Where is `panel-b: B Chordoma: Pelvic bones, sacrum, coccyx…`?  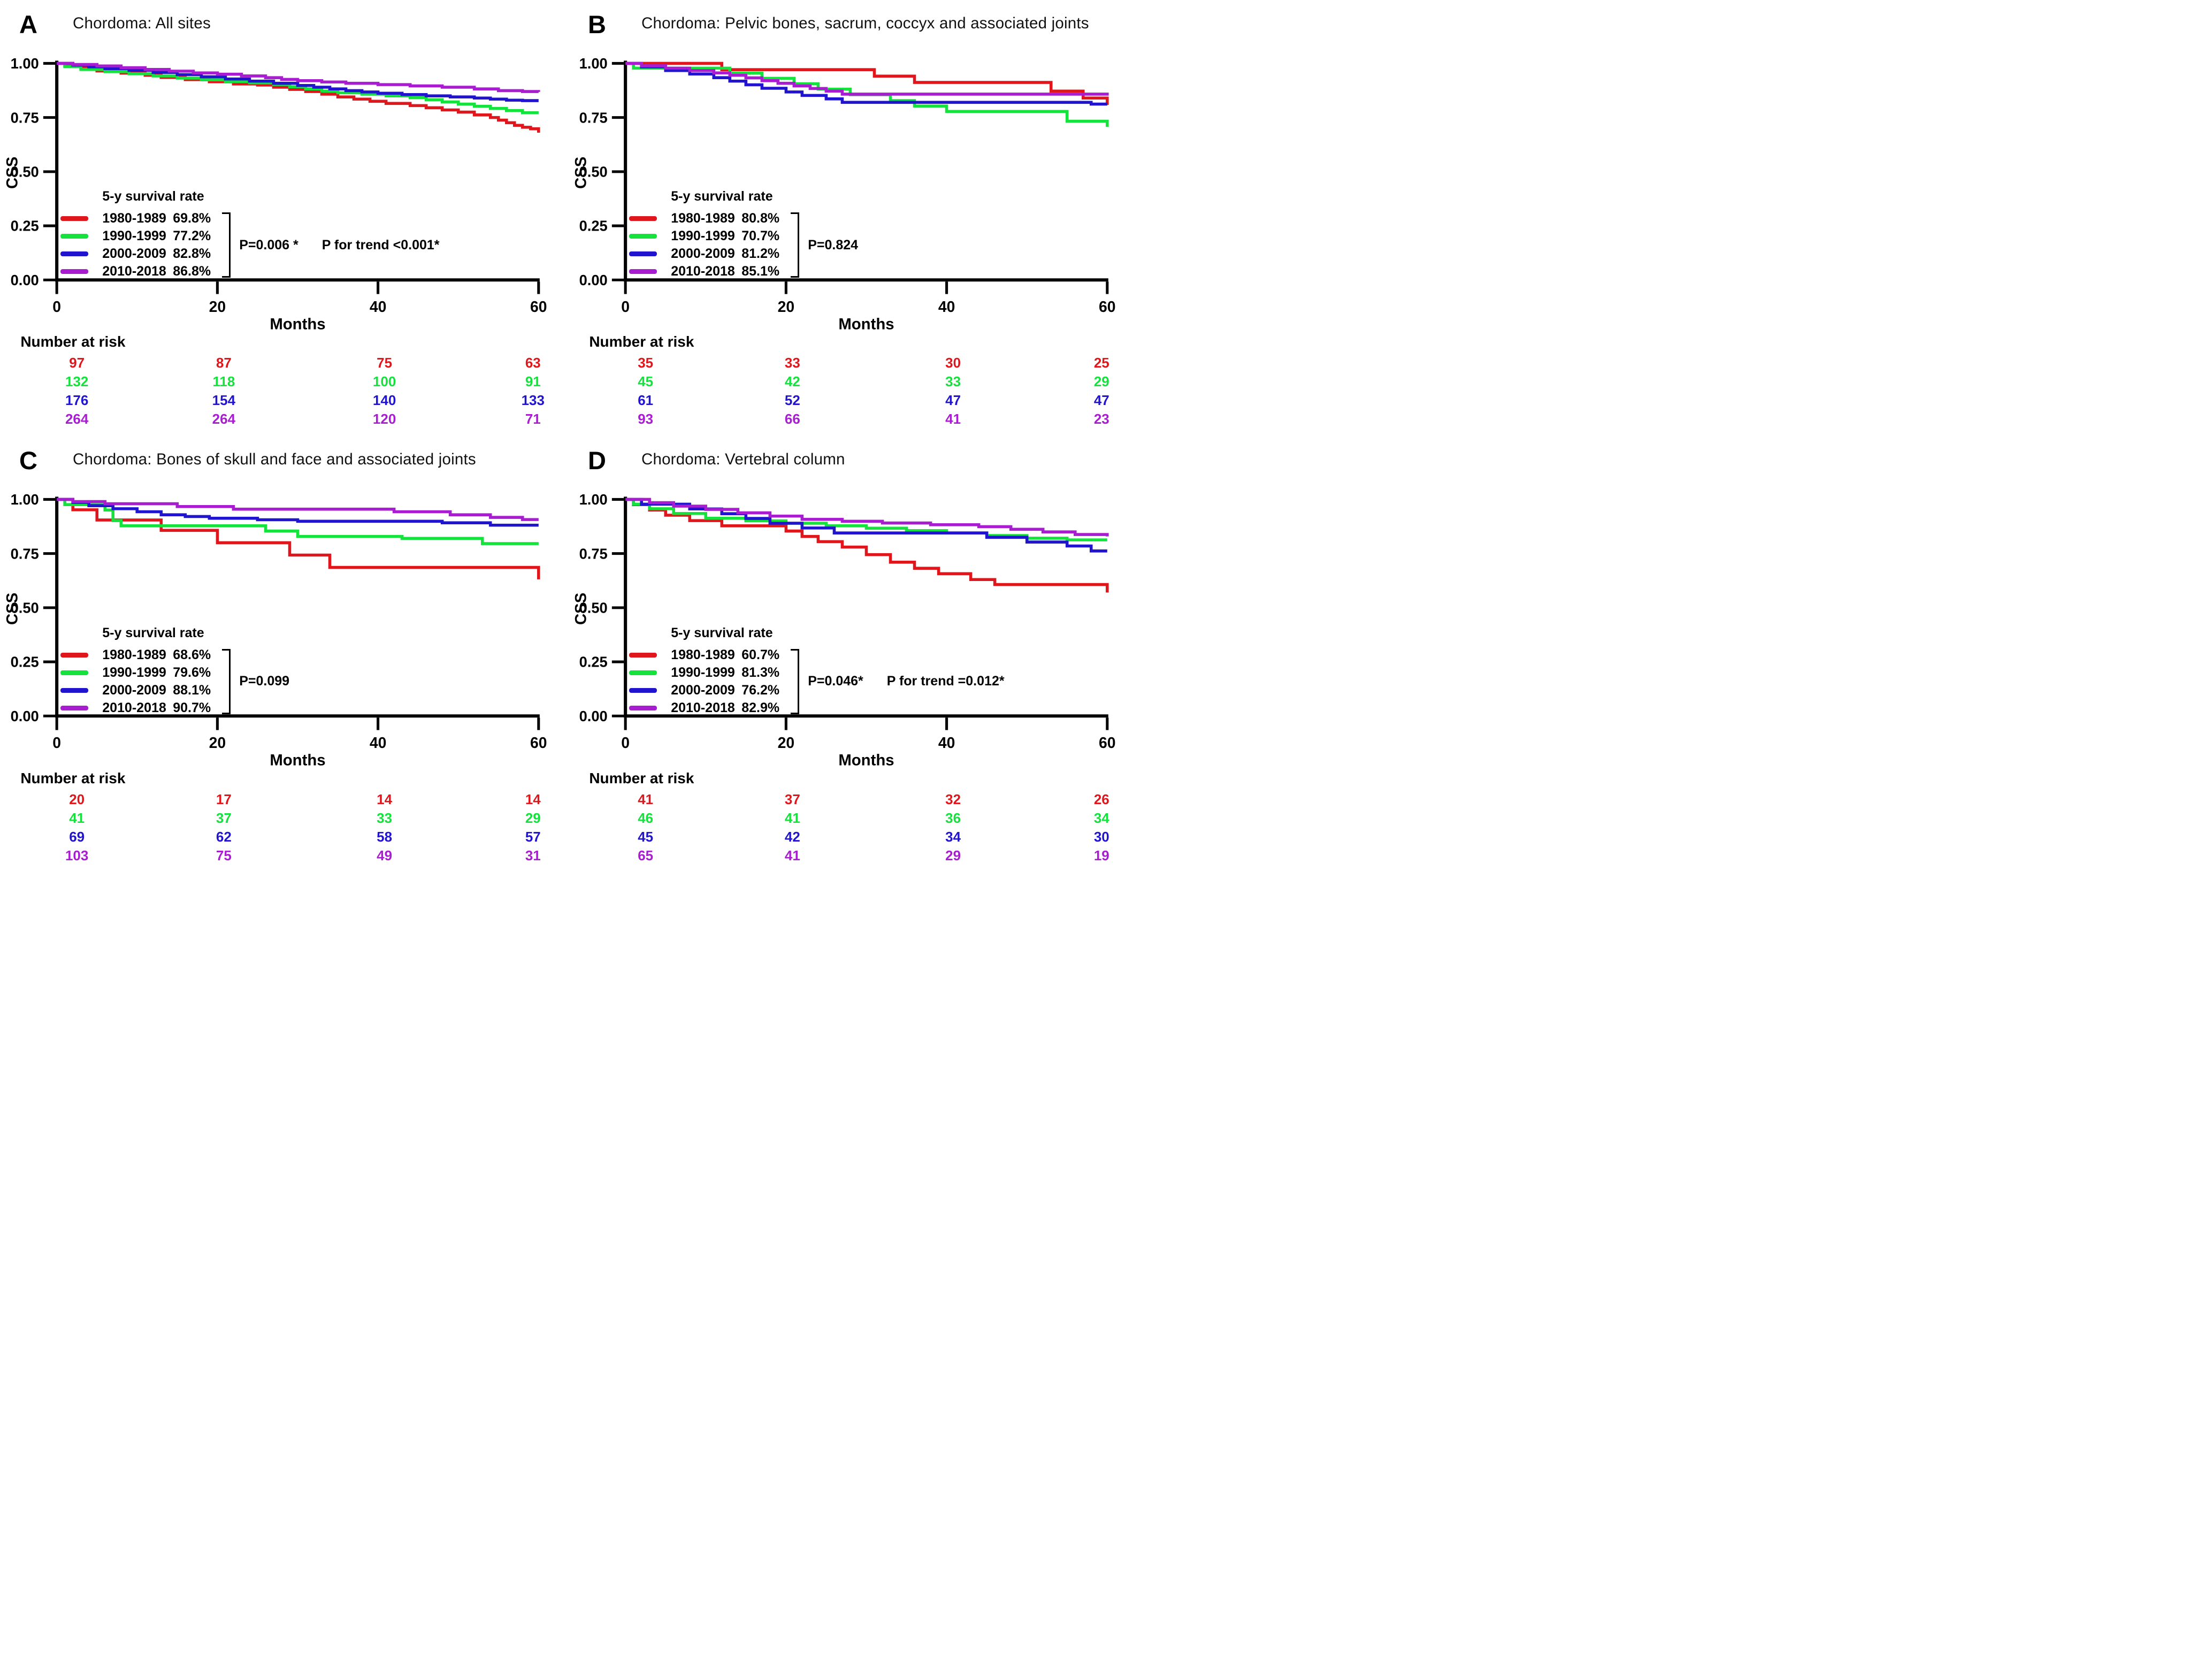
panel-b: B Chordoma: Pelvic bones, sacrum, coccyx… is located at coordinates (845, 218).